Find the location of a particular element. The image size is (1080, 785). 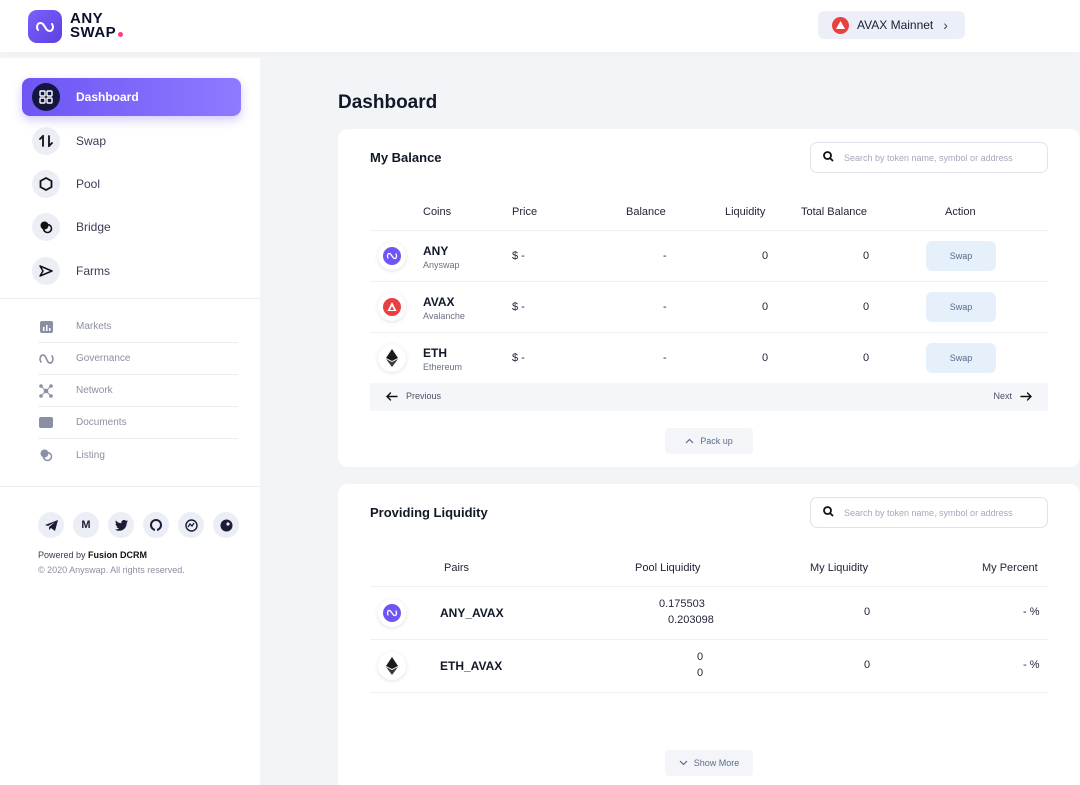

sidebar-item-swap: Swap is located at coordinates (131, 141).